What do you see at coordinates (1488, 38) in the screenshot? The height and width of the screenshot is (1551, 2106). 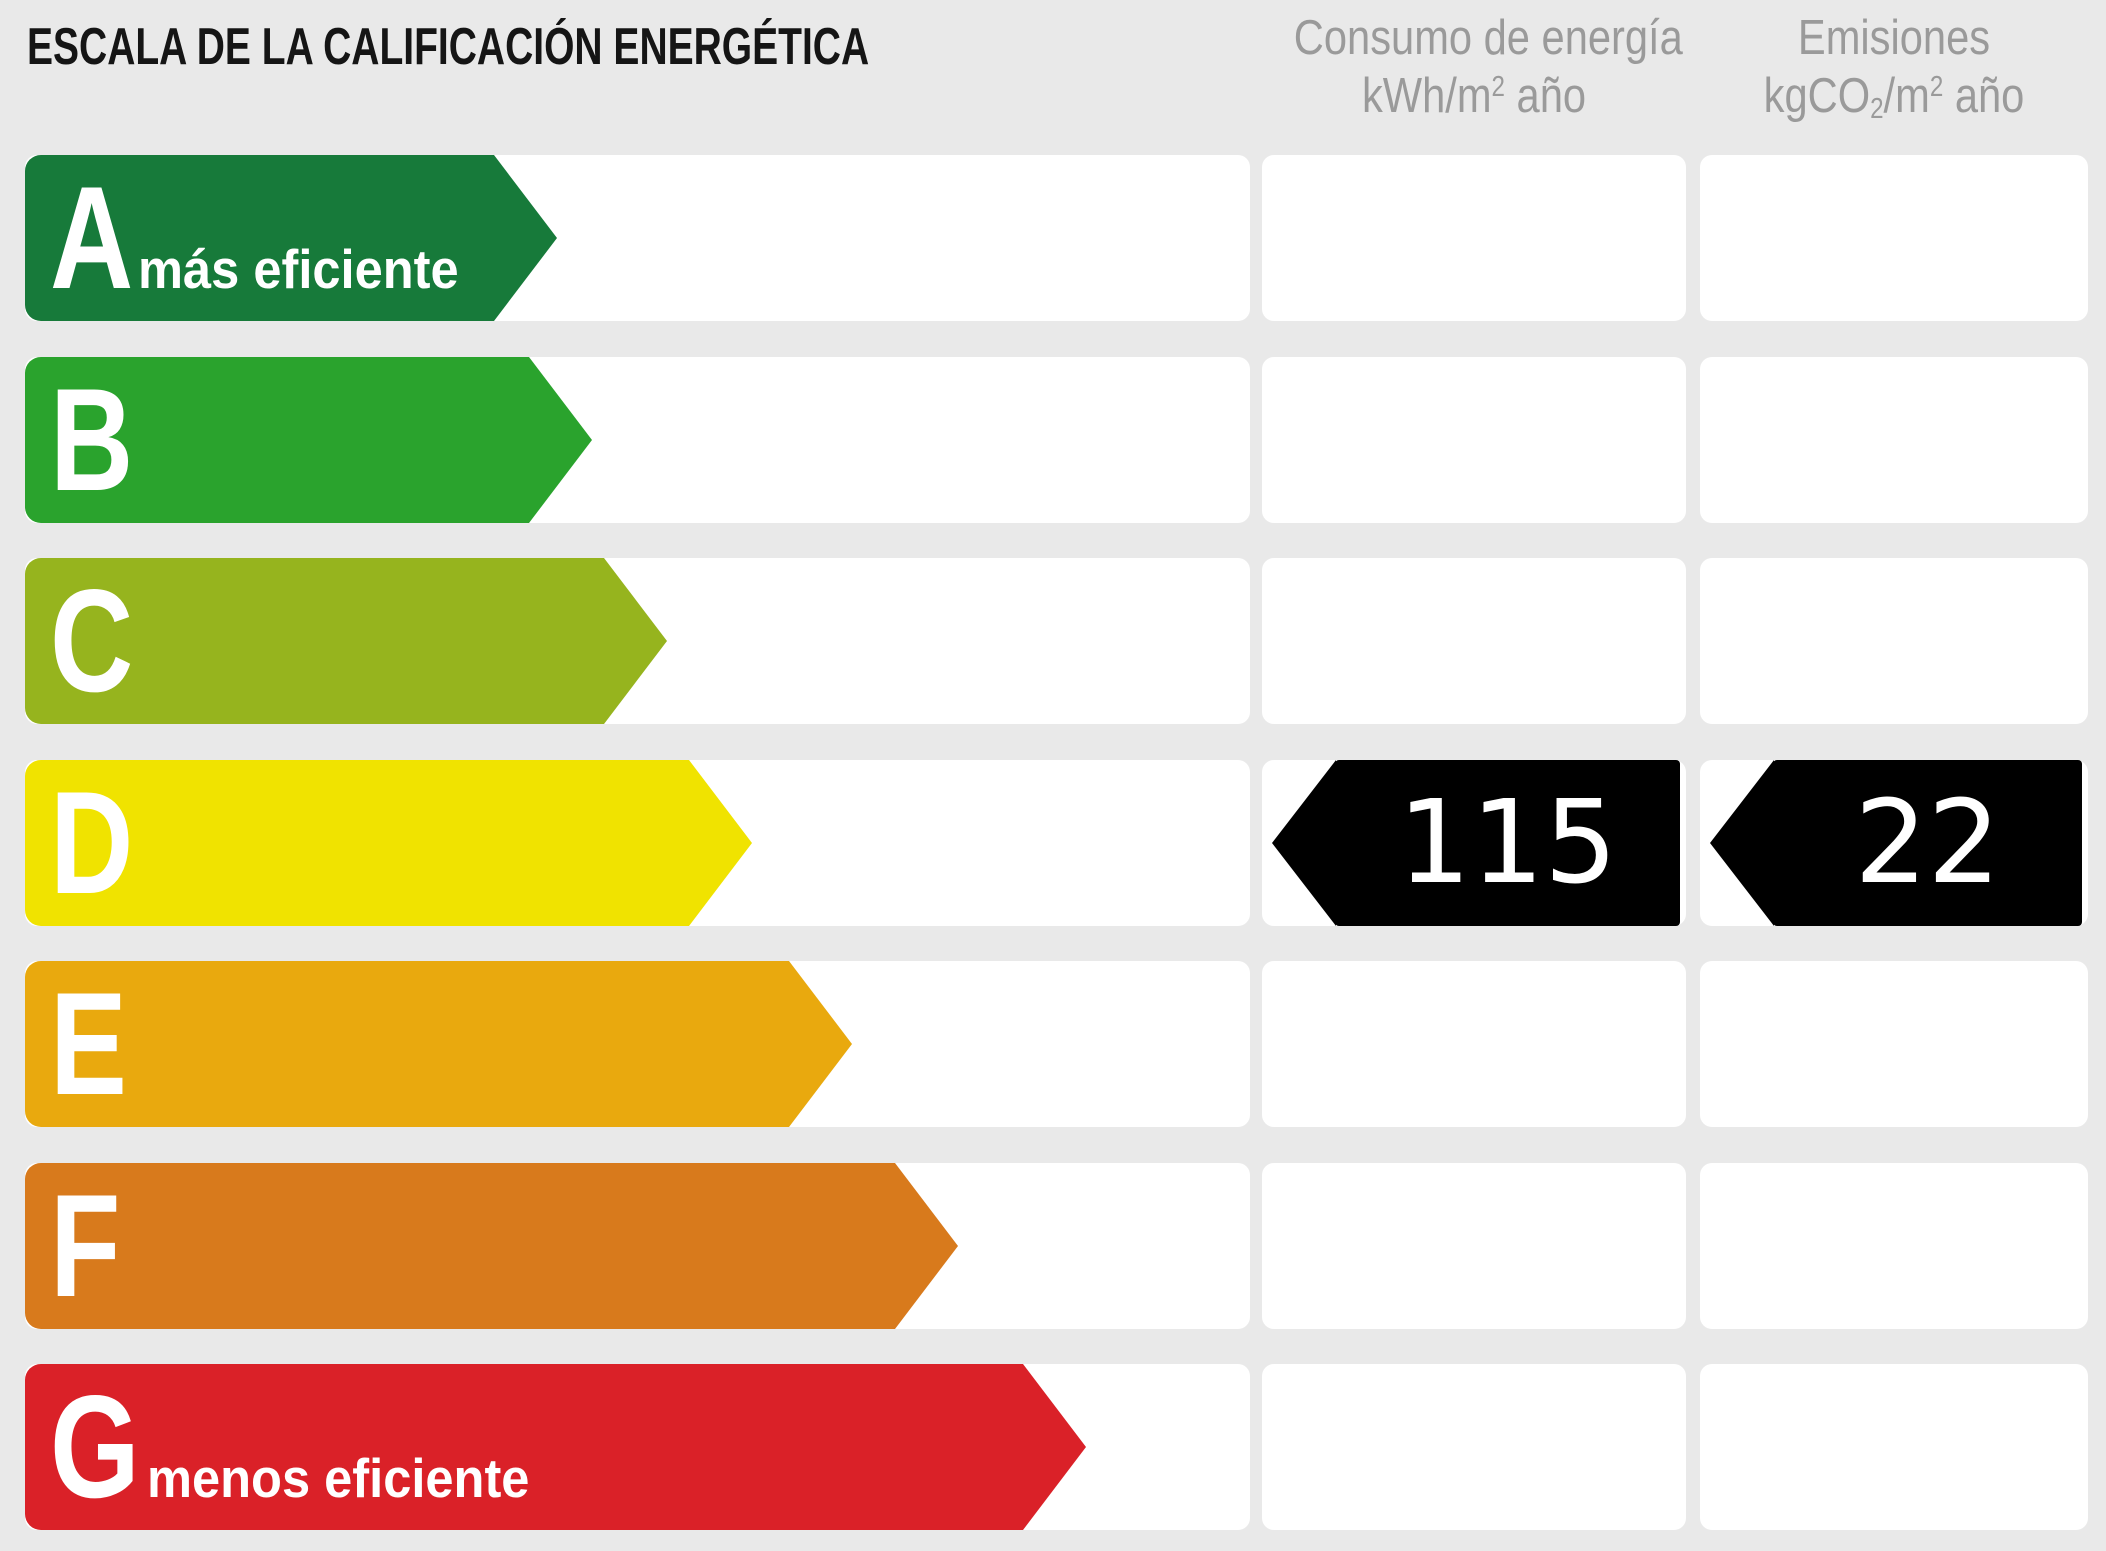 I see `consumo-header-line1: Consumo de energía` at bounding box center [1488, 38].